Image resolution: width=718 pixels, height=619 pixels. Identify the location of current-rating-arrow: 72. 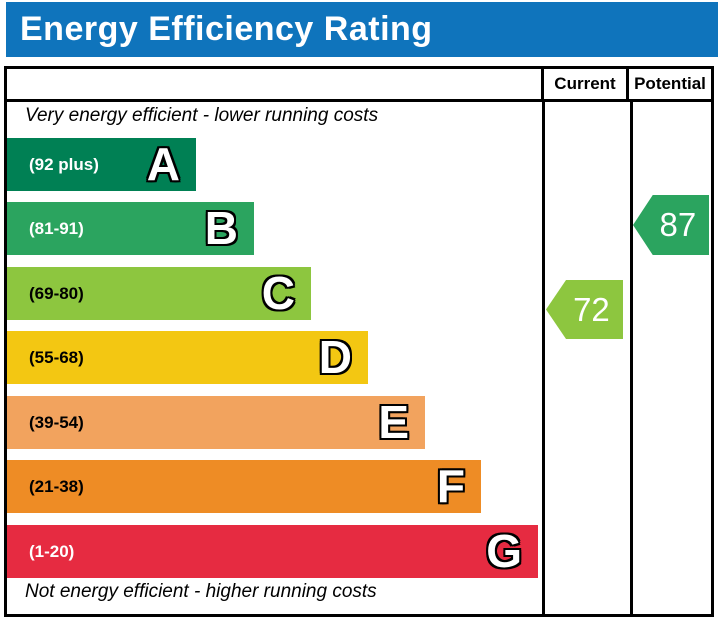
(584, 309).